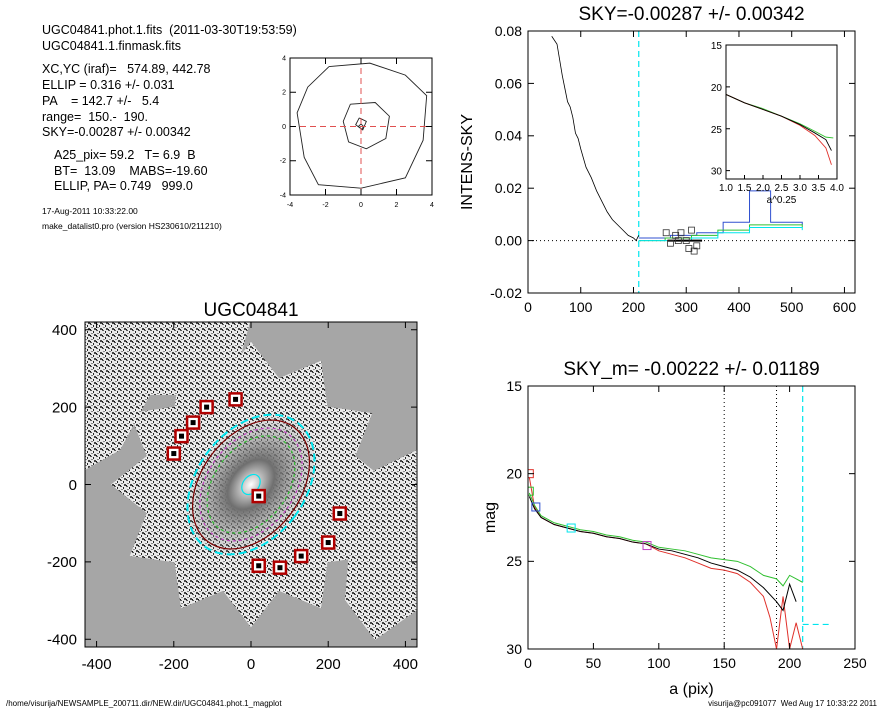  I want to click on contour-xtick-label: -2, so click(325, 205).